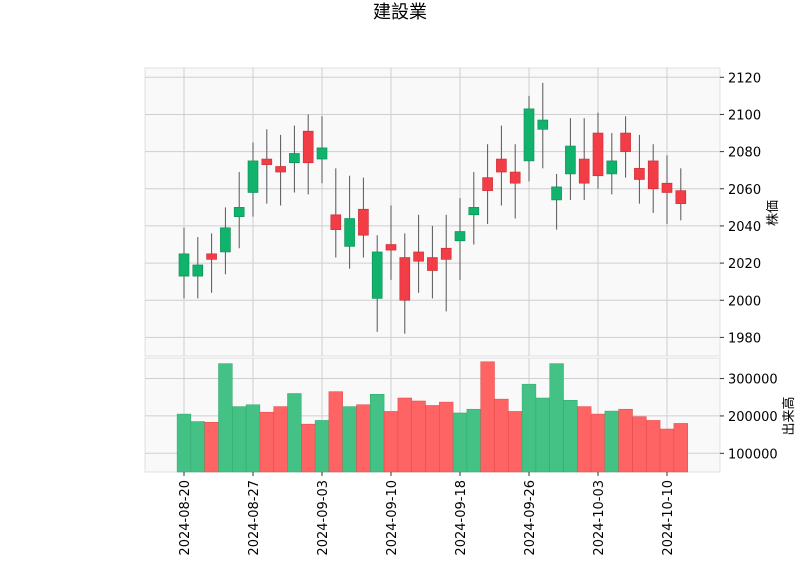 The image size is (800, 575). I want to click on price-tick-label: 2060, so click(744, 190).